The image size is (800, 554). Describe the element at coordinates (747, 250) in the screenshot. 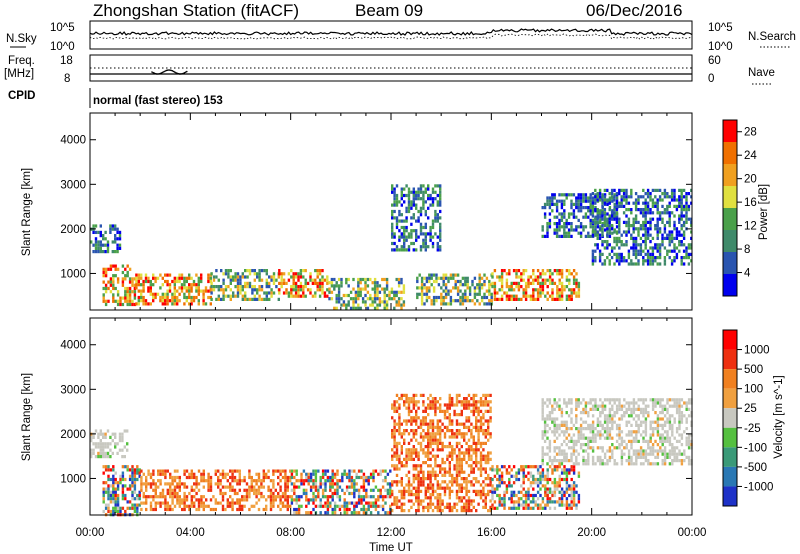

I see `colorbar-tick-label: 8` at that location.